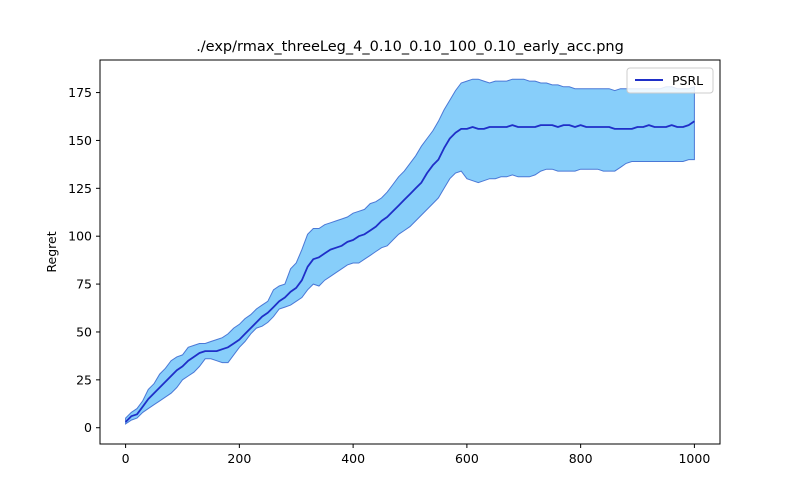  What do you see at coordinates (581, 458) in the screenshot?
I see `x-tick-label: 800` at bounding box center [581, 458].